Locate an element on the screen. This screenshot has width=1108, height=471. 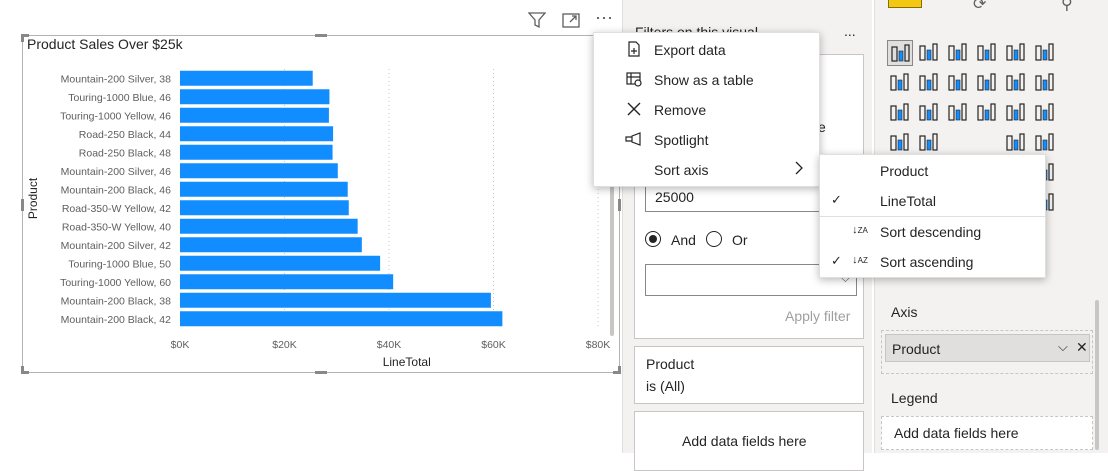
y-tick-label: Touring-1000 Yellow, 46 is located at coordinates (115, 116).